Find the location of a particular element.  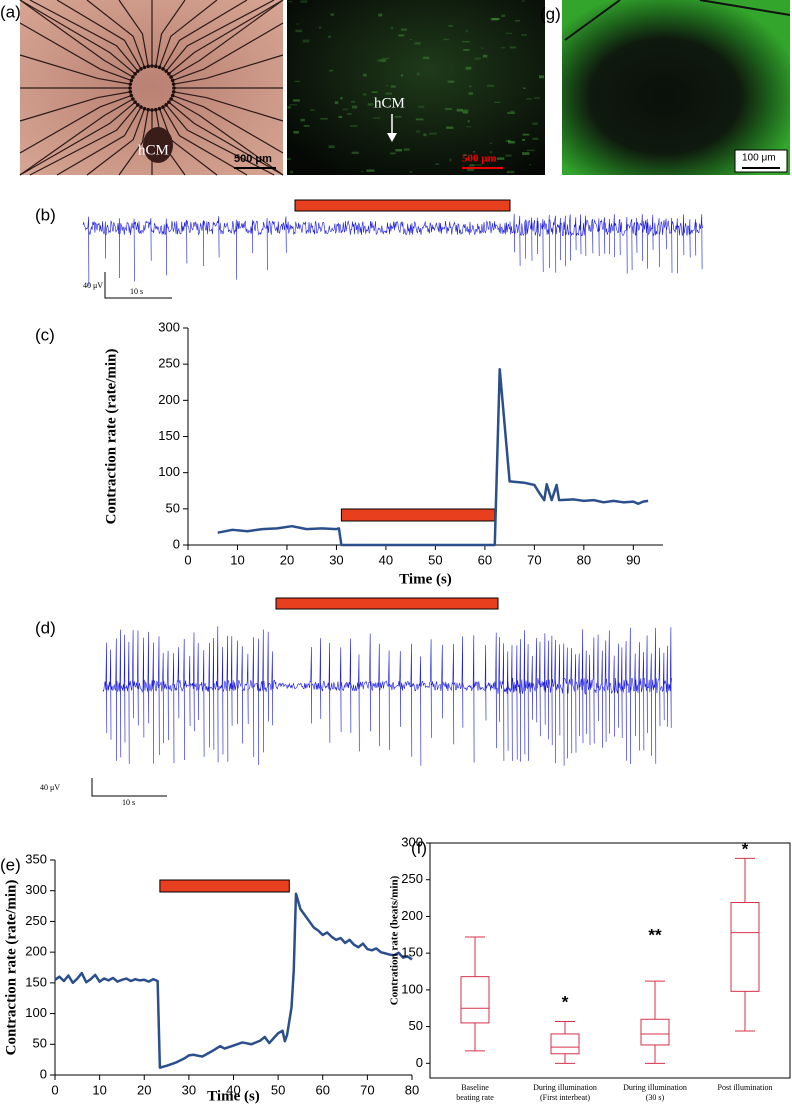

y-tick-label: 350 is located at coordinates (36, 858).